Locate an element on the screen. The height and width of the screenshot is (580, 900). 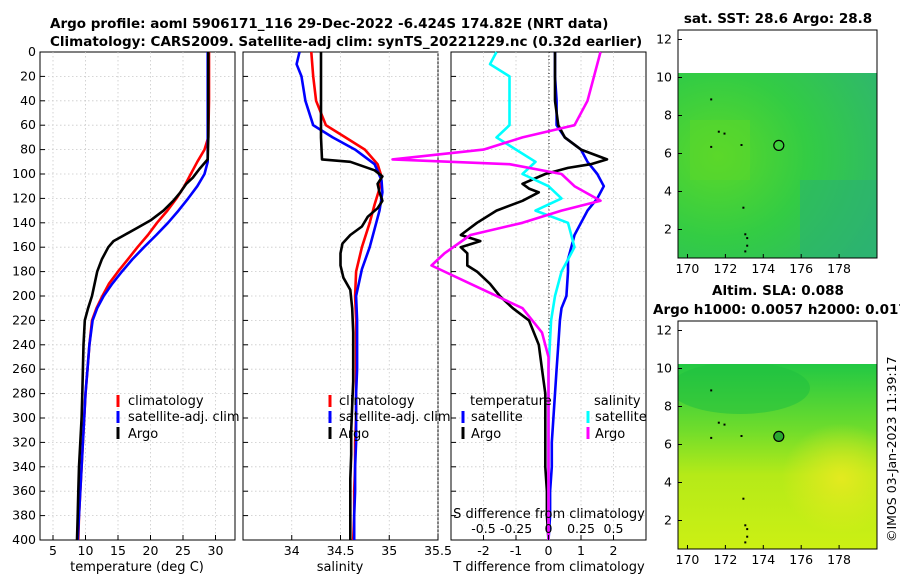
x-tick-label: 5 is located at coordinates (53, 550).